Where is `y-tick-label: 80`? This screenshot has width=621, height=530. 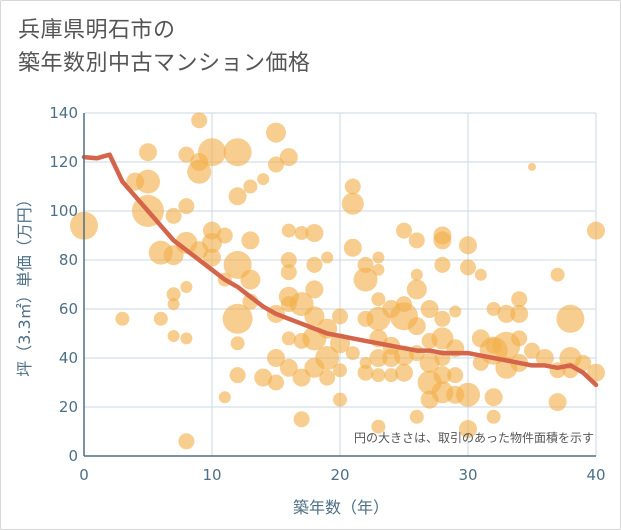
y-tick-label: 80 is located at coordinates (68, 260).